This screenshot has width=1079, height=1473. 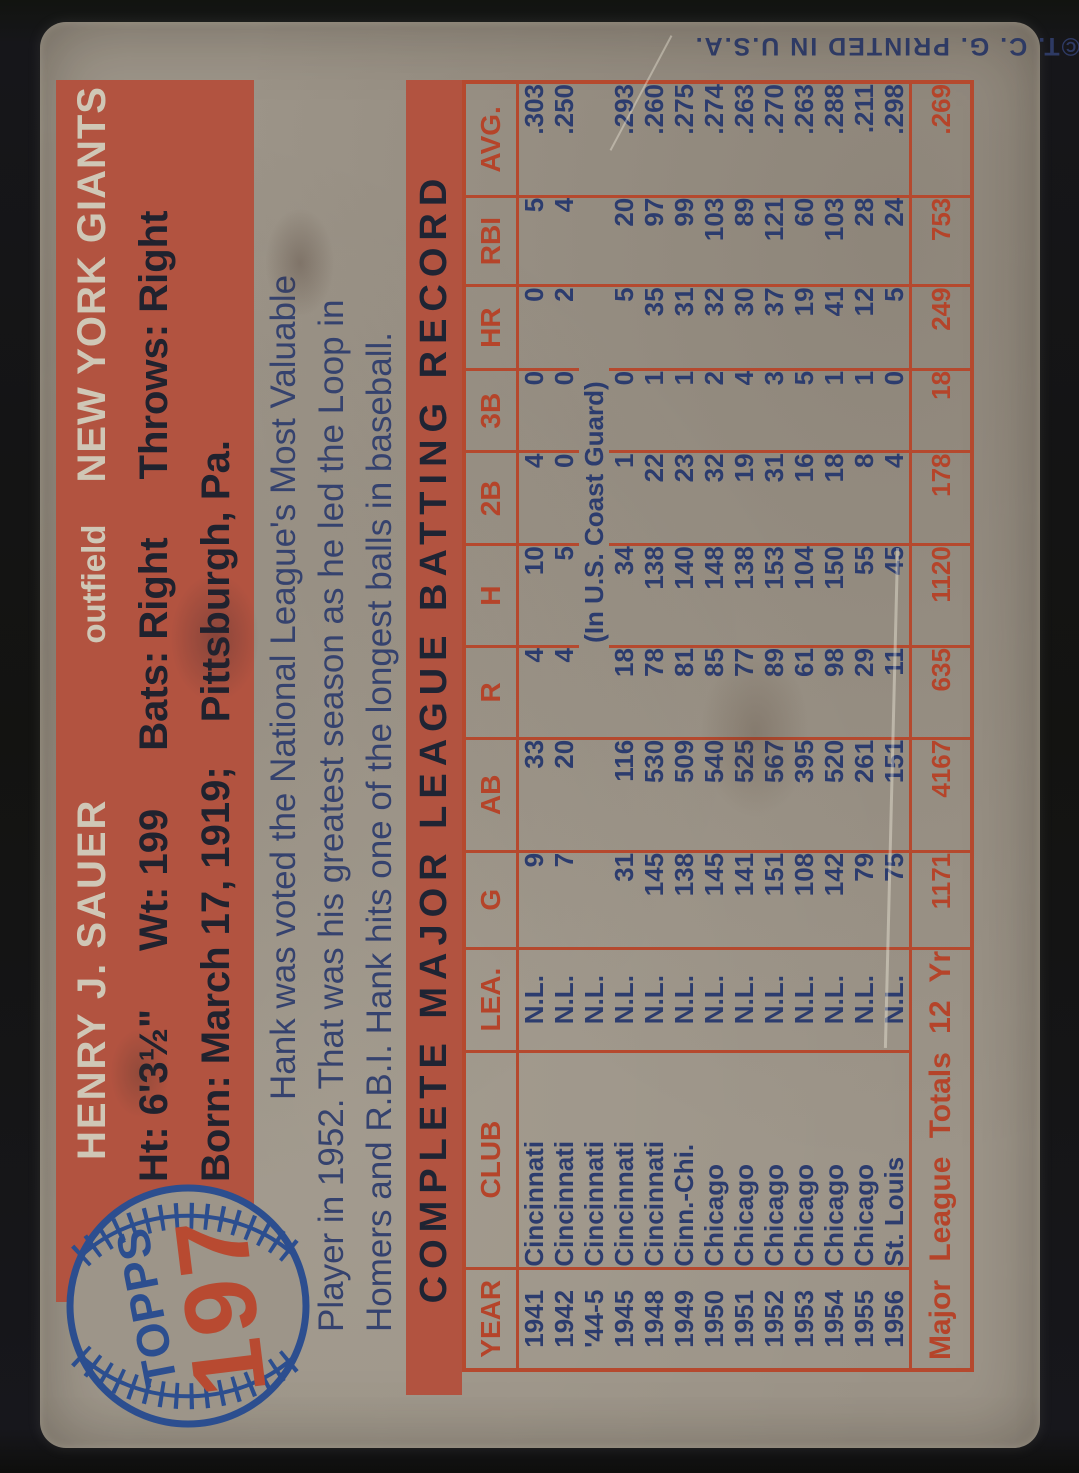 What do you see at coordinates (564, 1319) in the screenshot?
I see `cell-year: 1942` at bounding box center [564, 1319].